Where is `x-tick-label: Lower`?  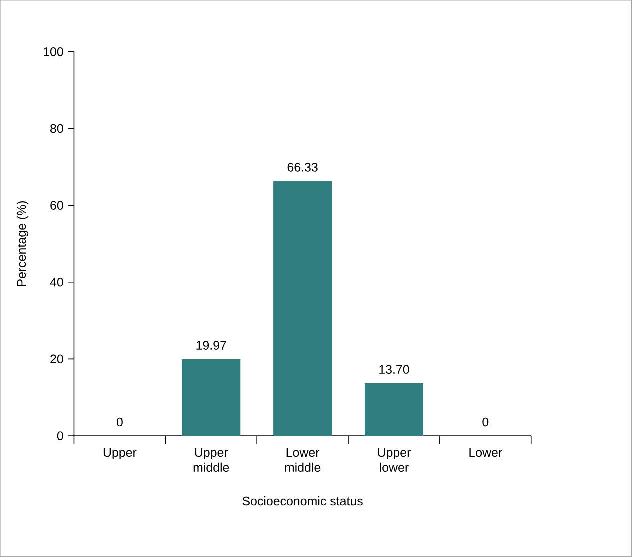
x-tick-label: Lower is located at coordinates (486, 453).